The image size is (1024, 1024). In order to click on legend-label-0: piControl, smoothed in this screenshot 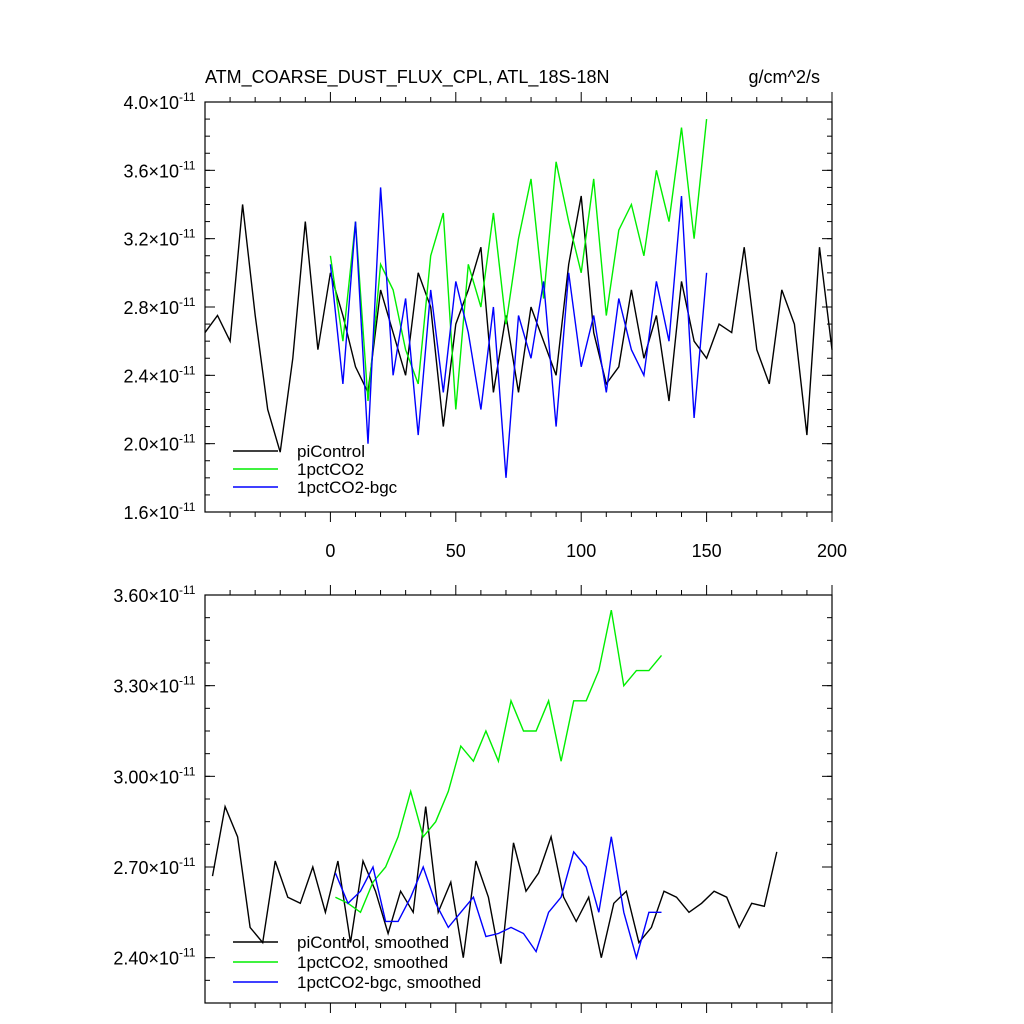, I will do `click(373, 942)`.